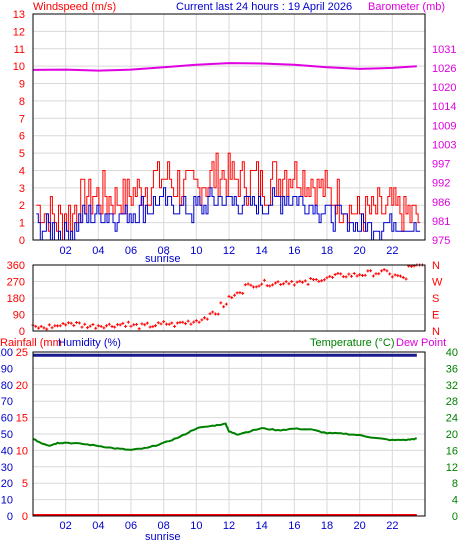 The width and height of the screenshot is (463, 542). Describe the element at coordinates (441, 241) in the screenshot. I see `baro-y-tick: 975` at that location.